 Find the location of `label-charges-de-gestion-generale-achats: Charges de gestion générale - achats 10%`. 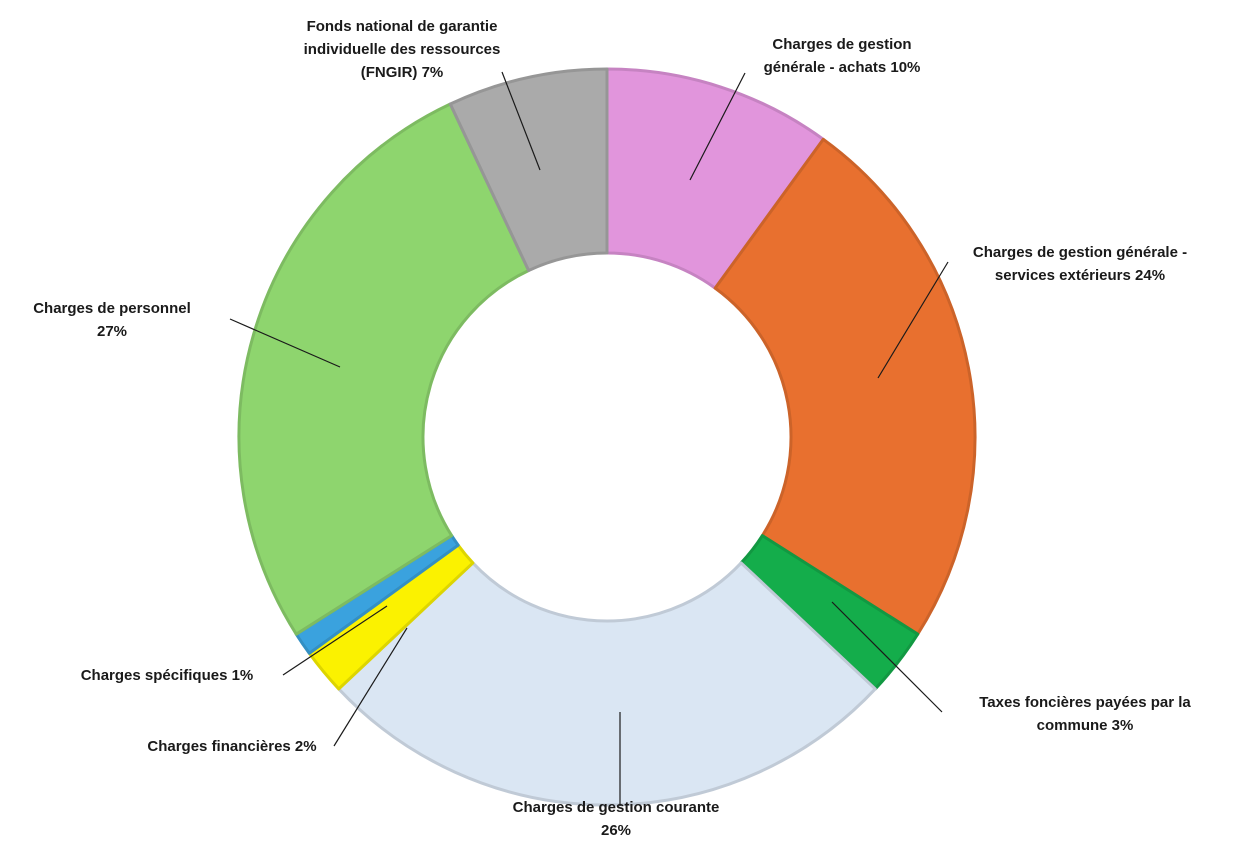

label-charges-de-gestion-generale-achats: Charges de gestion générale - achats 10% is located at coordinates (842, 56).